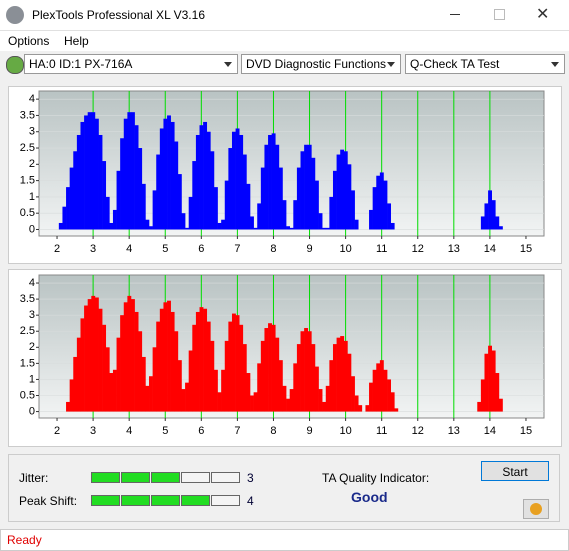 The height and width of the screenshot is (551, 569). I want to click on x-tick-label: 2, so click(57, 431).